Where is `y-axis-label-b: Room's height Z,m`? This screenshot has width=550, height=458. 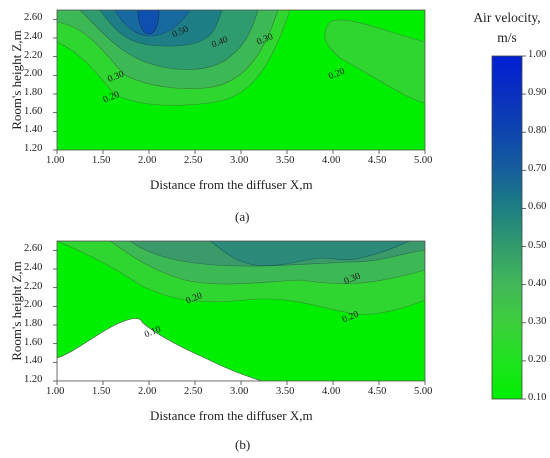
y-axis-label-b: Room's height Z,m is located at coordinates (16, 311).